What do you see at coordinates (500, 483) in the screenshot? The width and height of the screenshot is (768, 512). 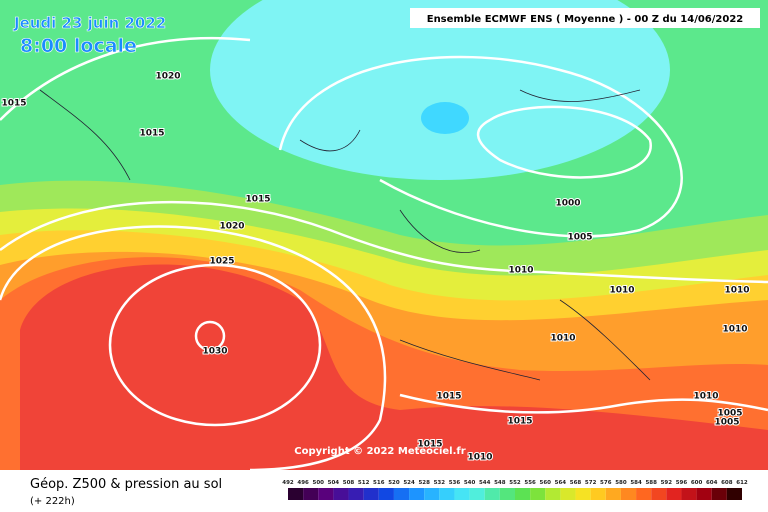 I see `scale-tick-label: 548` at bounding box center [500, 483].